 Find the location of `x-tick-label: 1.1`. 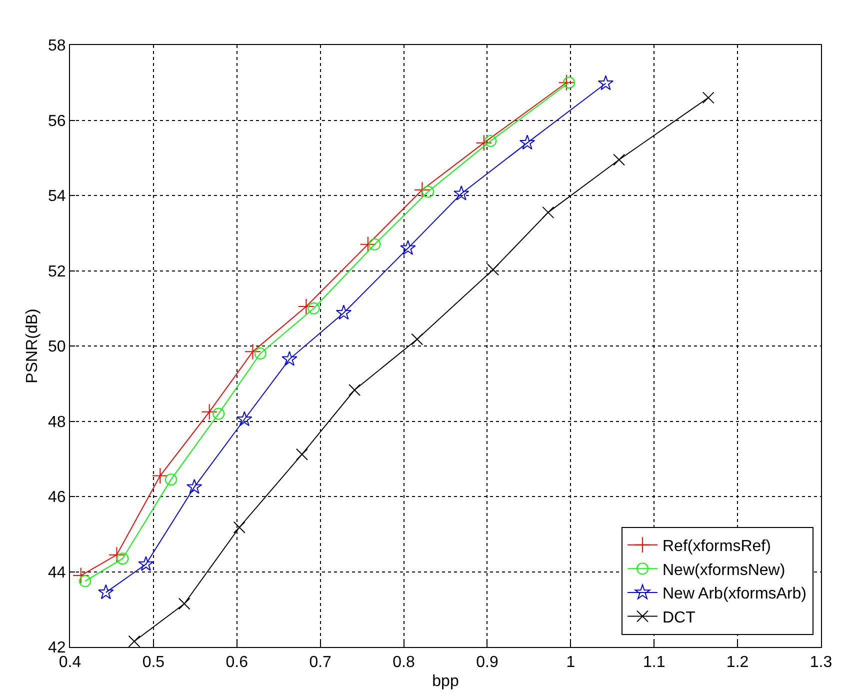

x-tick-label: 1.1 is located at coordinates (654, 663).